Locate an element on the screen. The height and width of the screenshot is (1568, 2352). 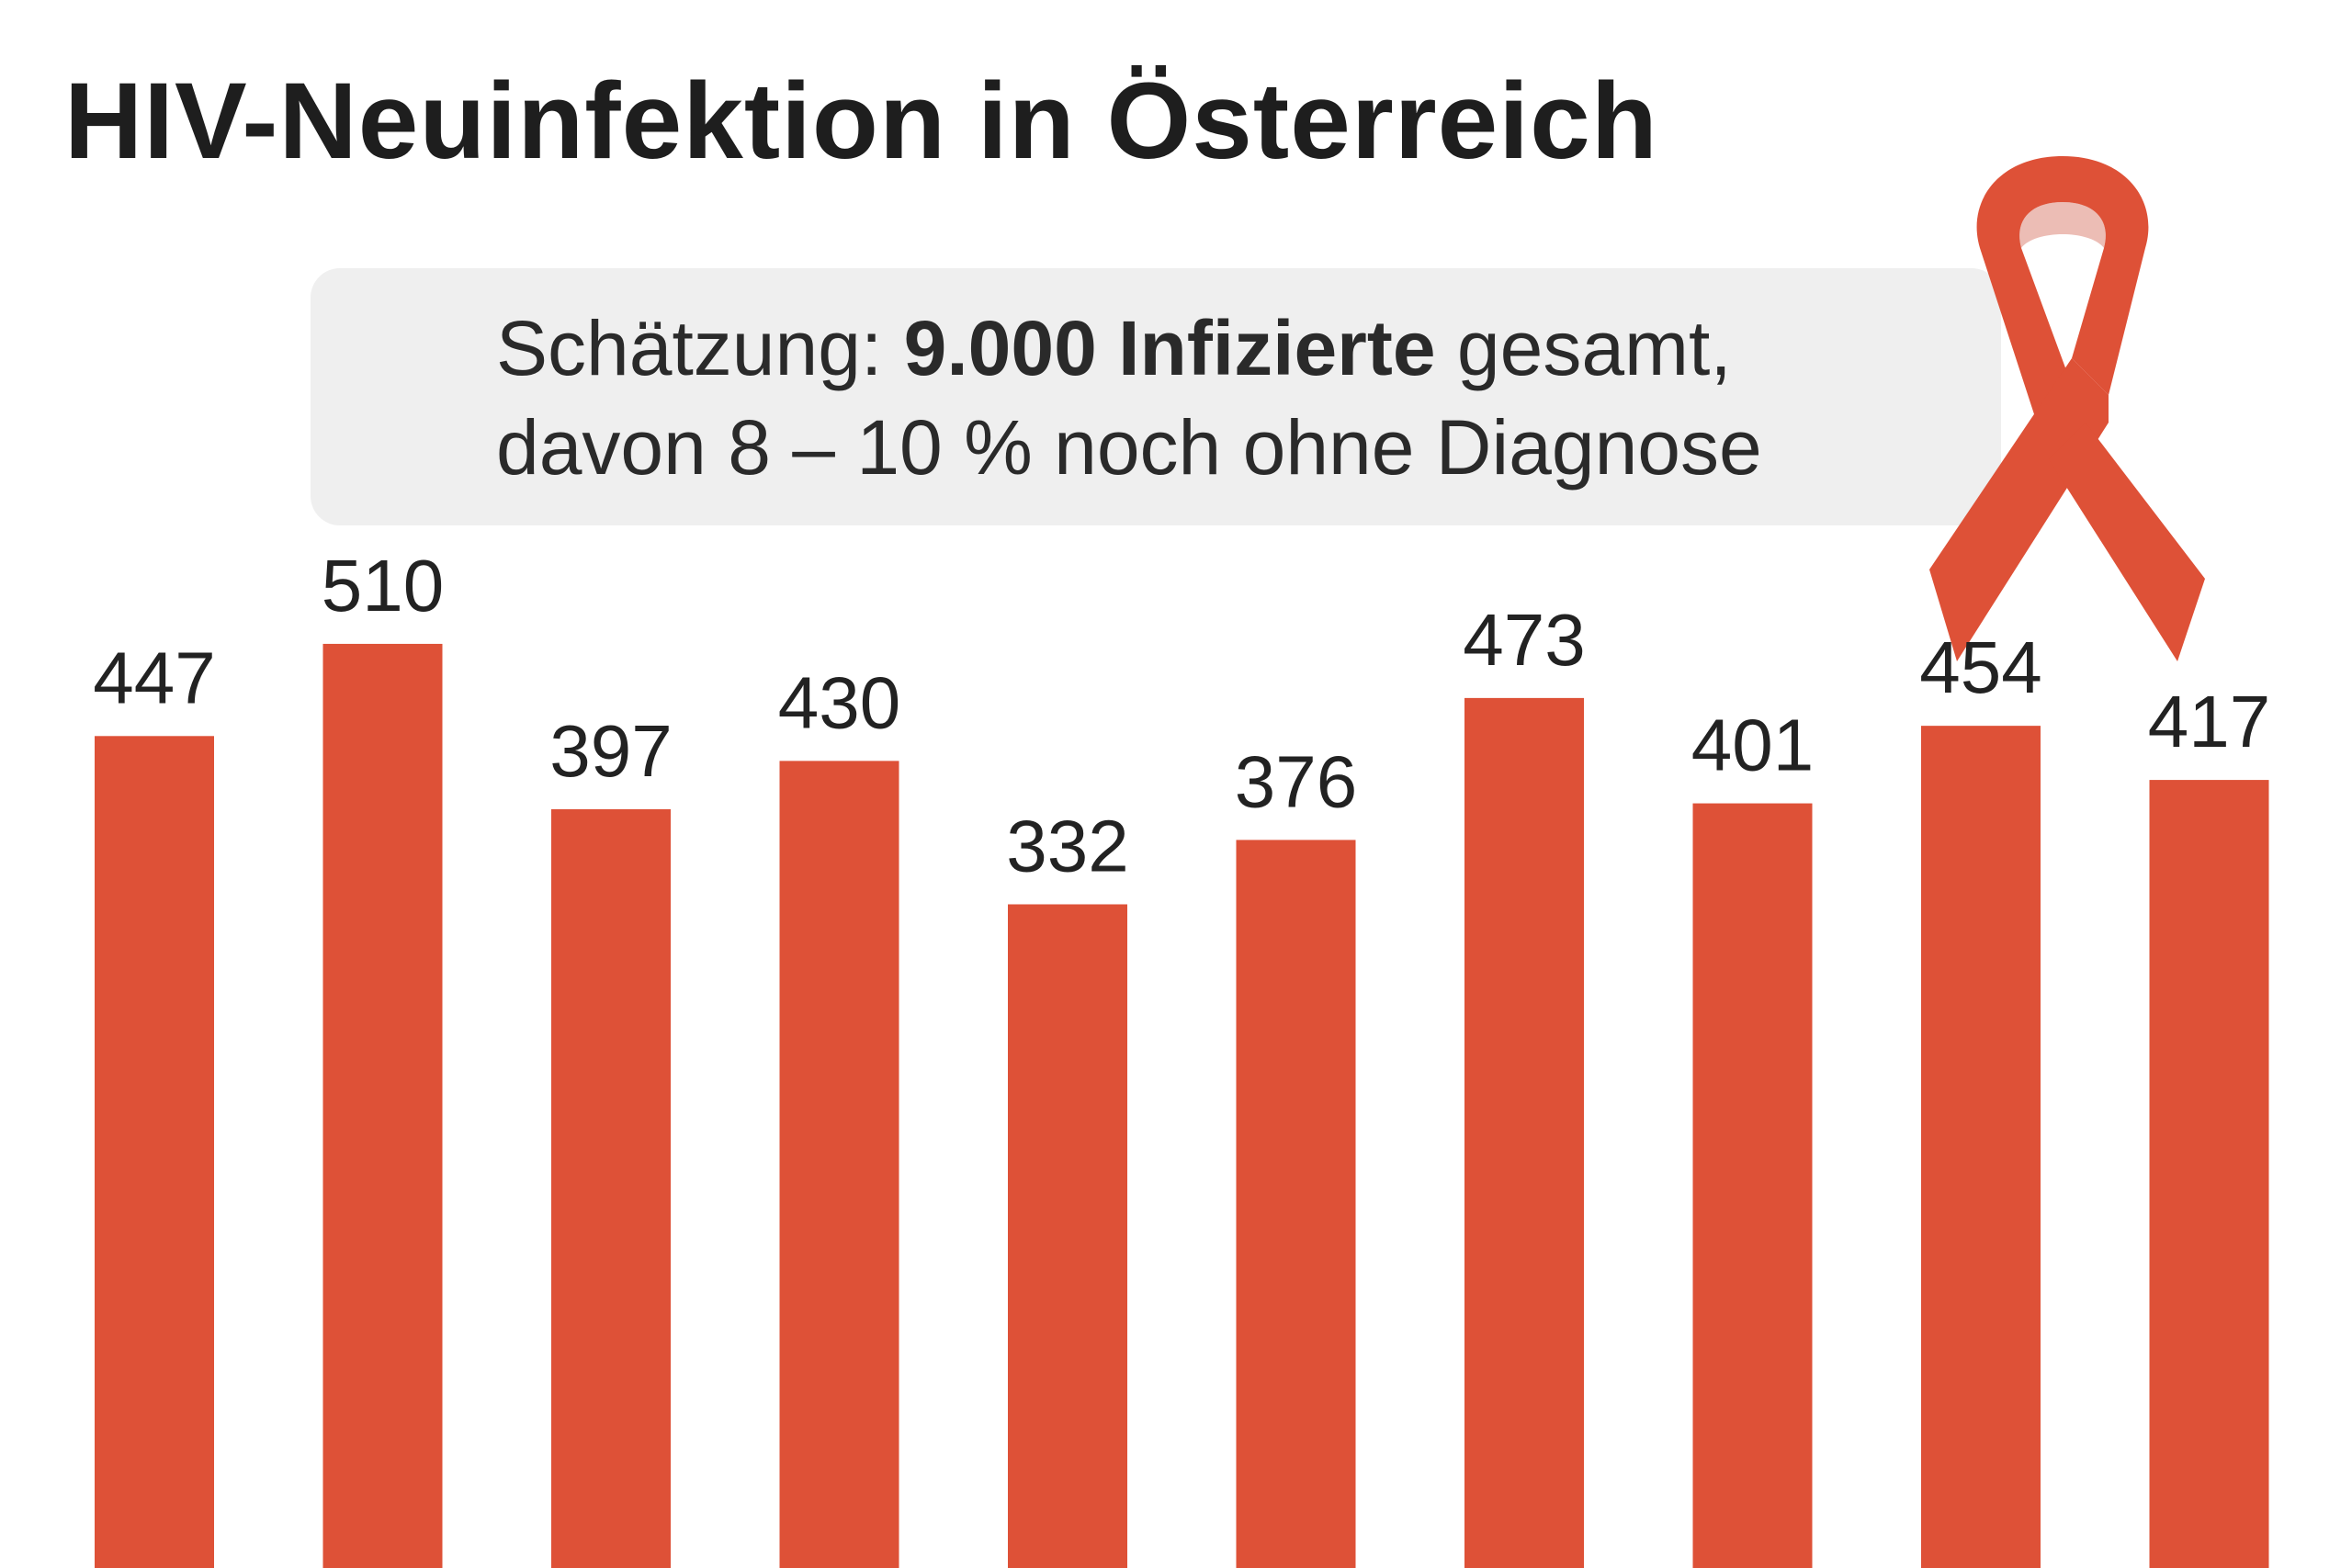
info-line-1: Schätzung: 9.000 Infizierte gesamt, is located at coordinates (1222, 349).